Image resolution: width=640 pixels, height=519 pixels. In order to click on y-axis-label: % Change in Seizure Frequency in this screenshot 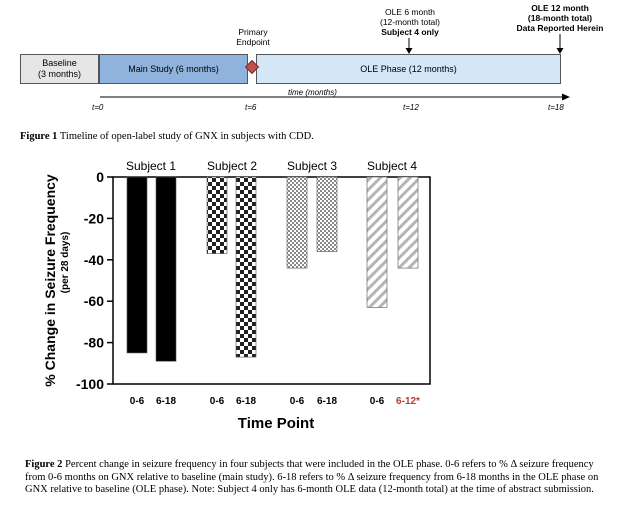, I will do `click(50, 280)`.